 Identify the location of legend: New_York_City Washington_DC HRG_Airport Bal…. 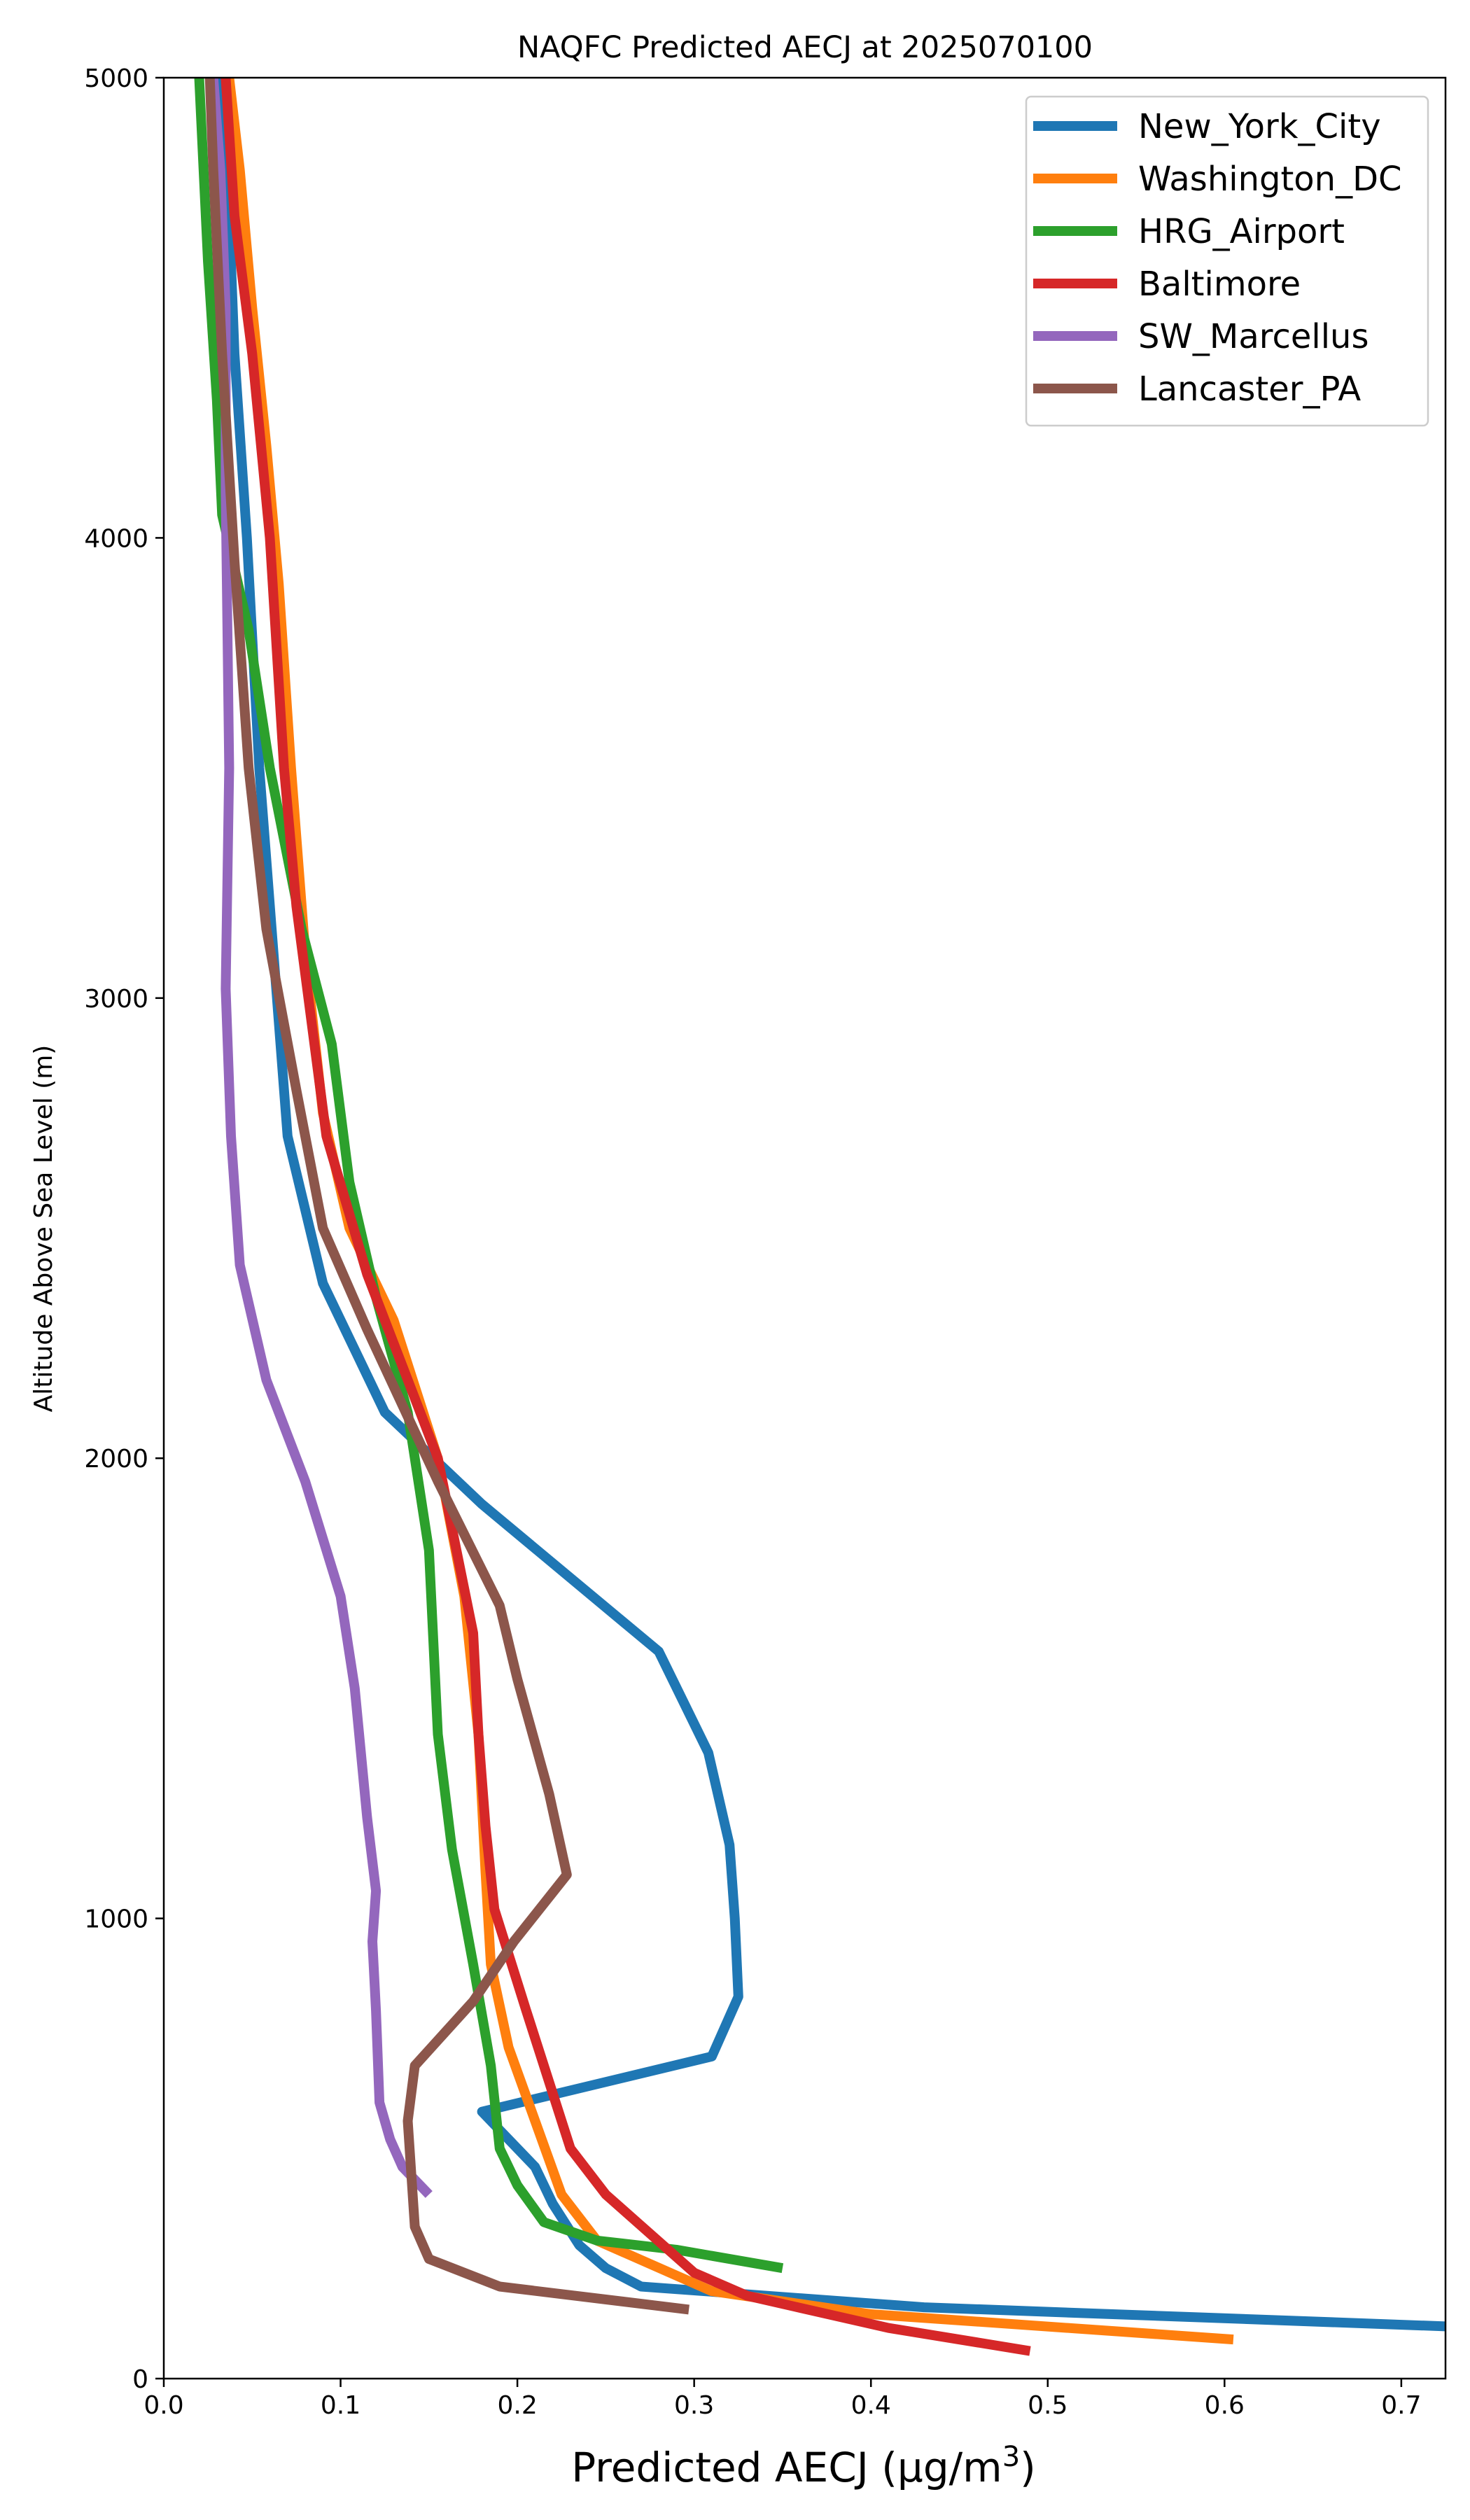
(1227, 261).